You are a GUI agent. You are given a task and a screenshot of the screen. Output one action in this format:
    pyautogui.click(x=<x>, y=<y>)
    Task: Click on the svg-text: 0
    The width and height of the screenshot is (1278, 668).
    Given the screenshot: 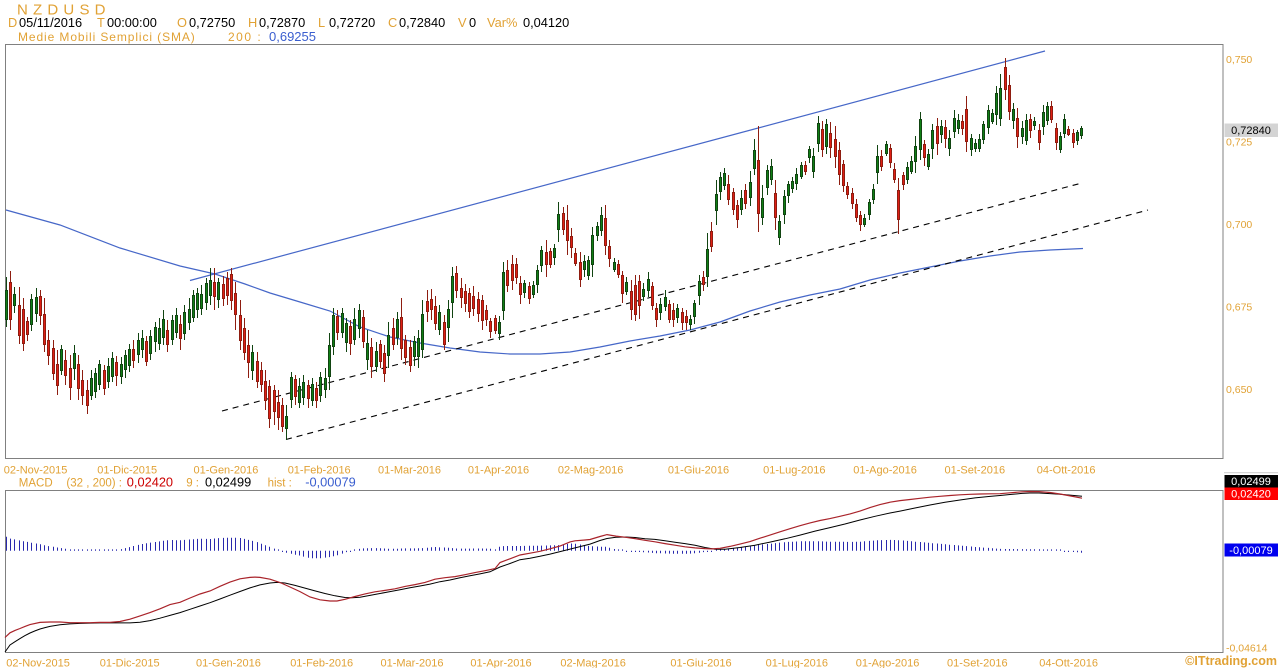 What is the action you would take?
    pyautogui.click(x=472, y=22)
    